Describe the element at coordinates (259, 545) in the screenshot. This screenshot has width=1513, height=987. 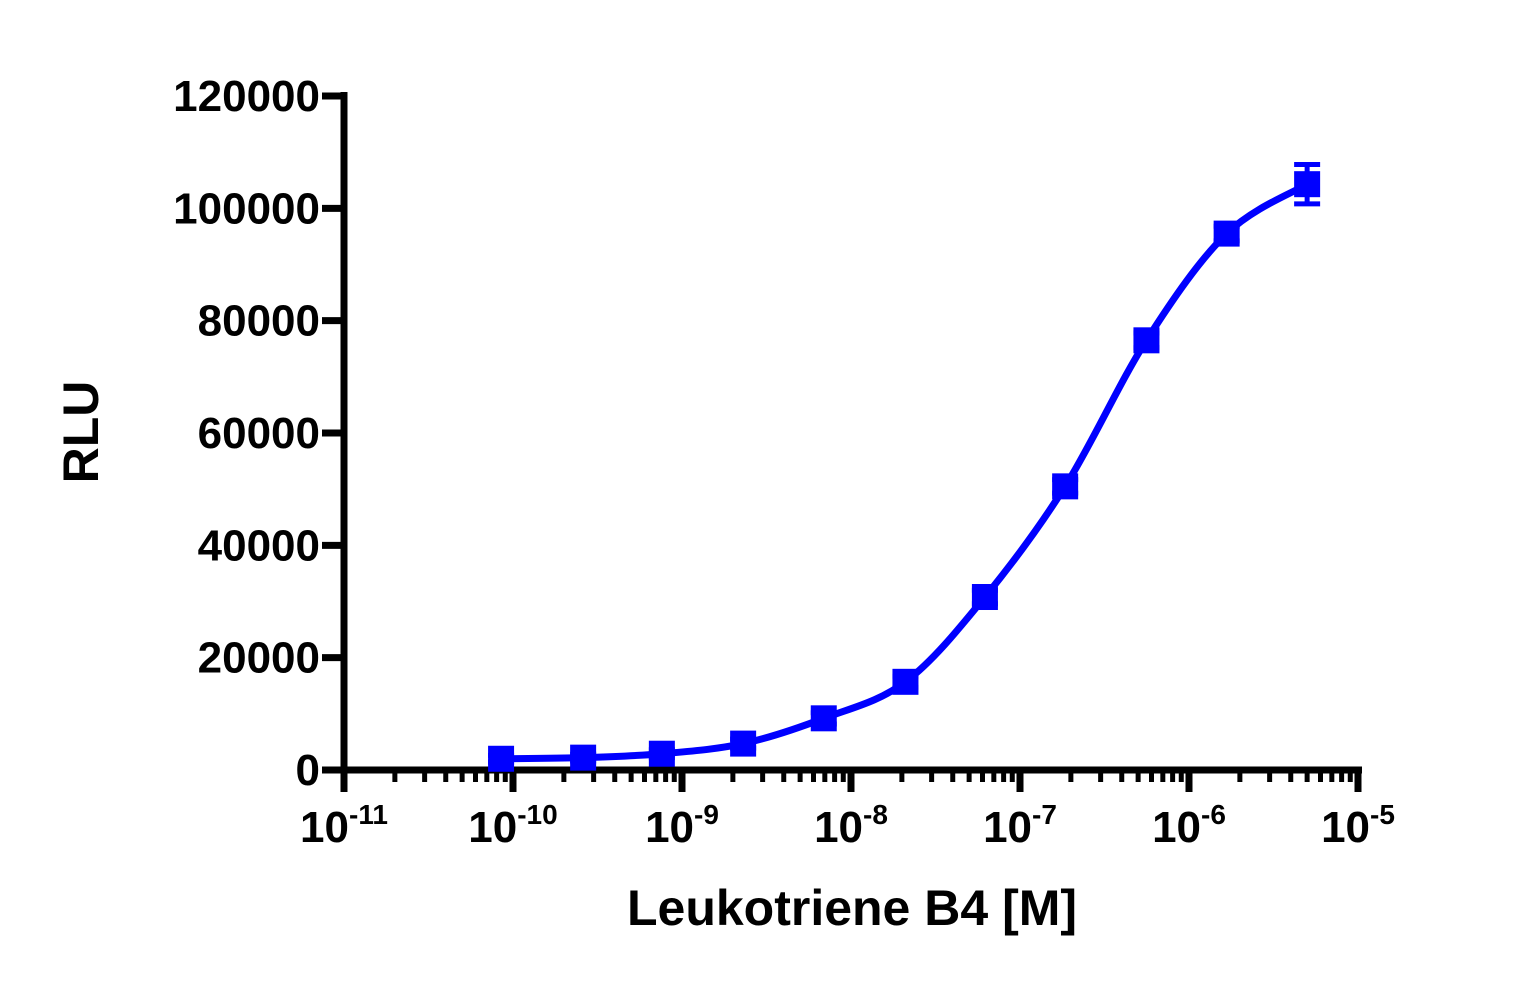
I see `y-tick-label: 40000` at that location.